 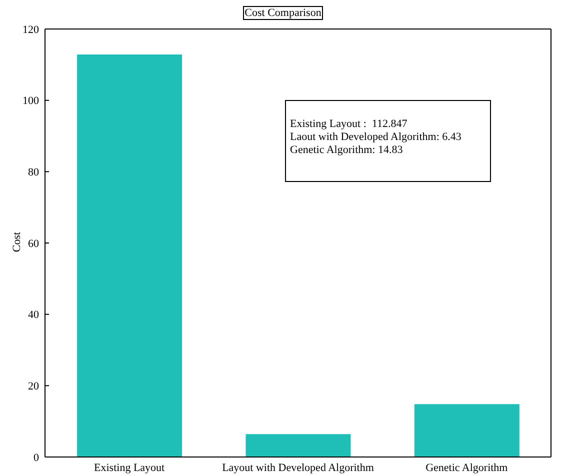 I want to click on annotation: Existing Layout : 112.847, so click(x=349, y=124).